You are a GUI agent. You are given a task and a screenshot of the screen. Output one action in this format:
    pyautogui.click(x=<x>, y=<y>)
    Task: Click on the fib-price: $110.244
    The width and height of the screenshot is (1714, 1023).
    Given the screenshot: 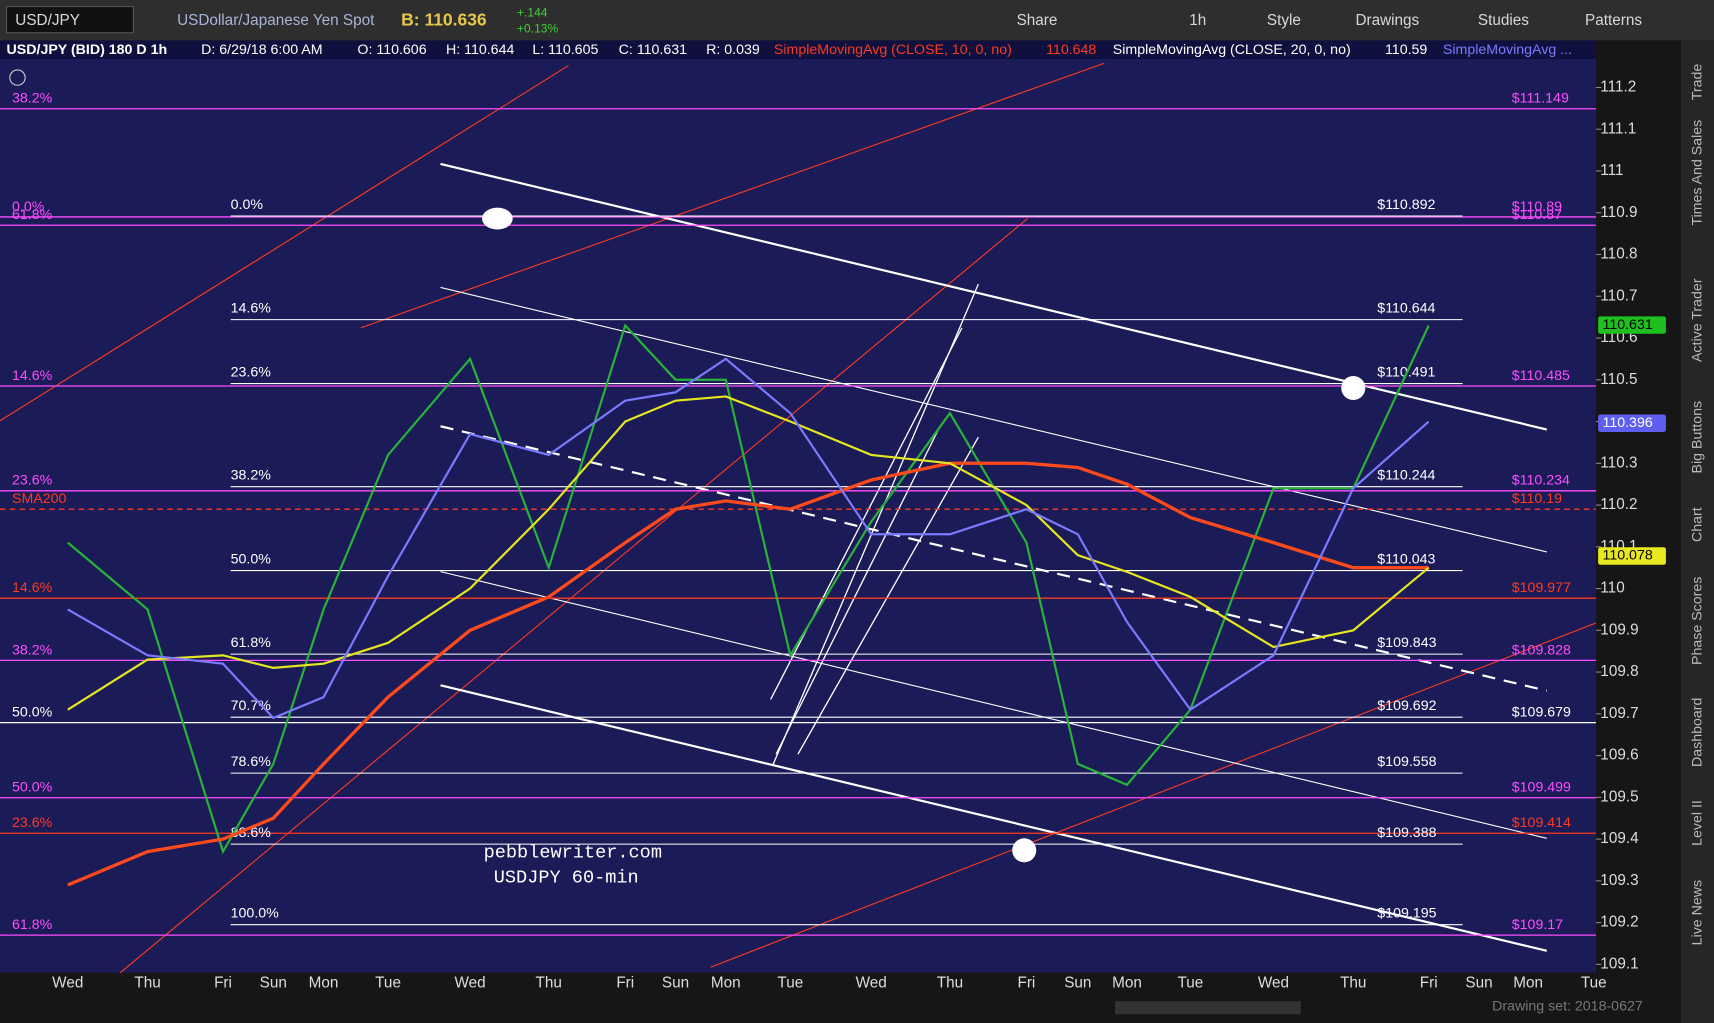 What is the action you would take?
    pyautogui.click(x=1406, y=475)
    